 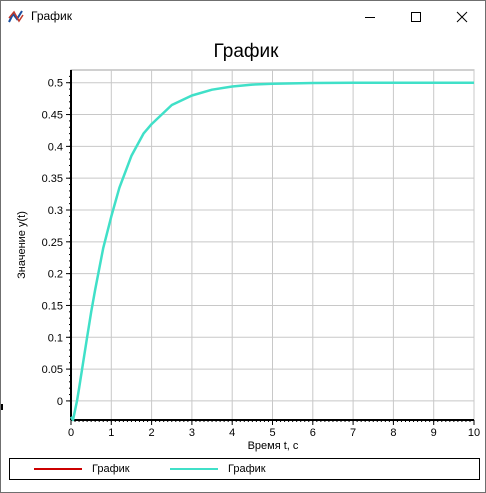 I want to click on x-tick-label: 9, so click(x=434, y=433).